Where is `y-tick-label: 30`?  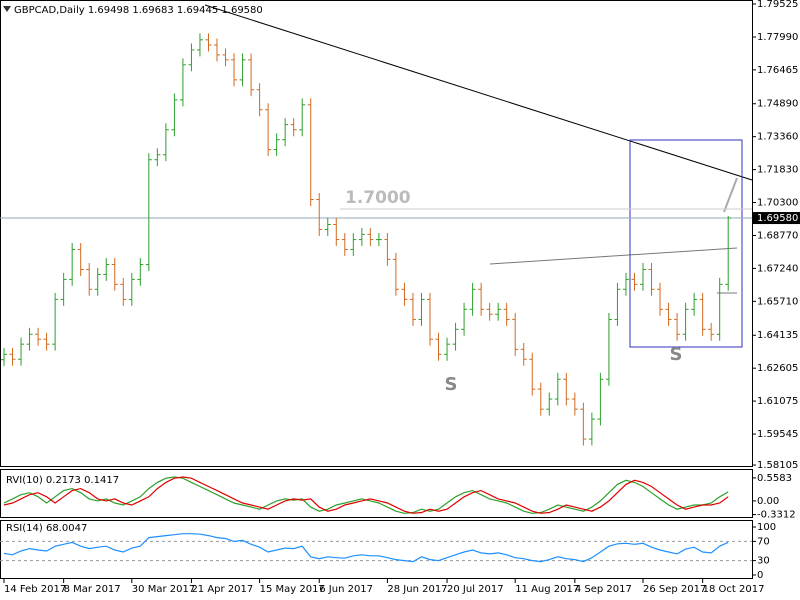
y-tick-label: 30 is located at coordinates (763, 561).